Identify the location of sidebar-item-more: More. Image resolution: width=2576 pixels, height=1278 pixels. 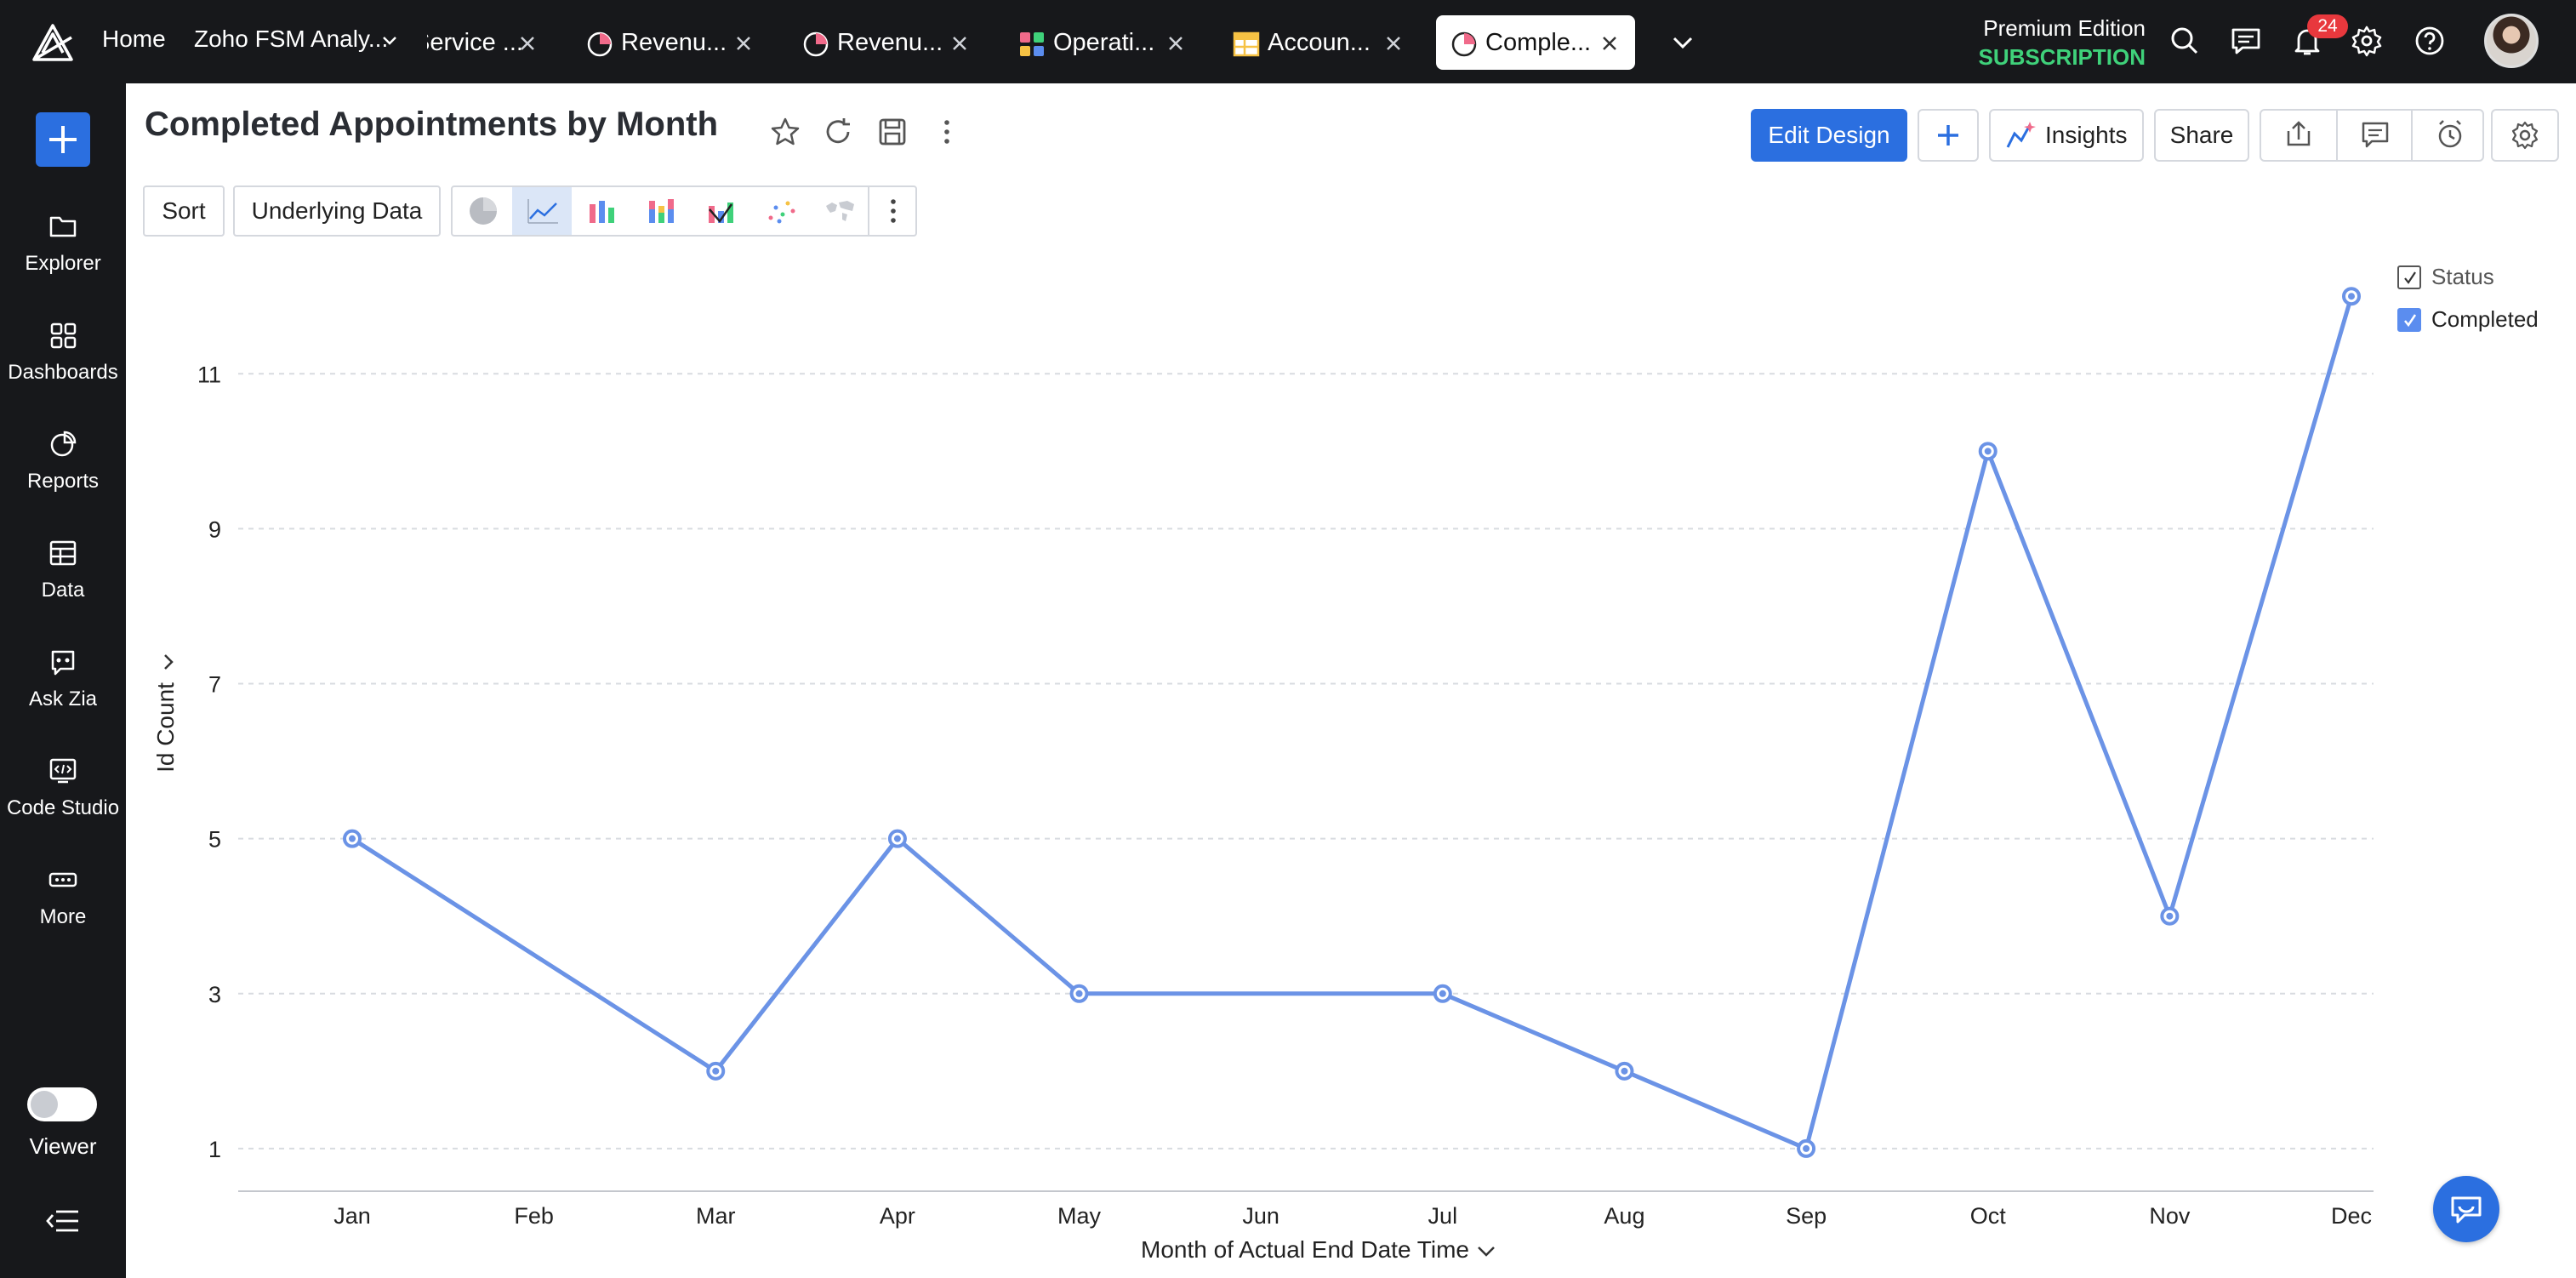
(63, 911).